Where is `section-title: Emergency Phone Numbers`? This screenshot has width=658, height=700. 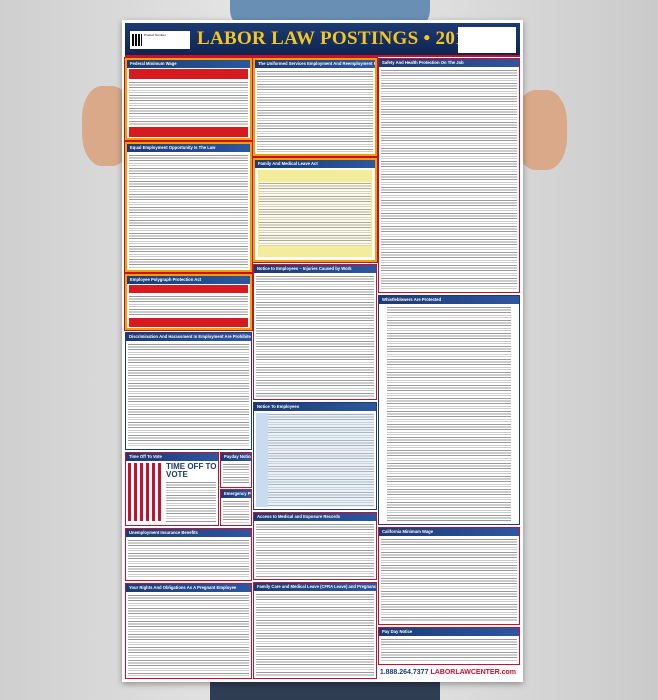
section-title: Emergency Phone Numbers is located at coordinates (236, 494).